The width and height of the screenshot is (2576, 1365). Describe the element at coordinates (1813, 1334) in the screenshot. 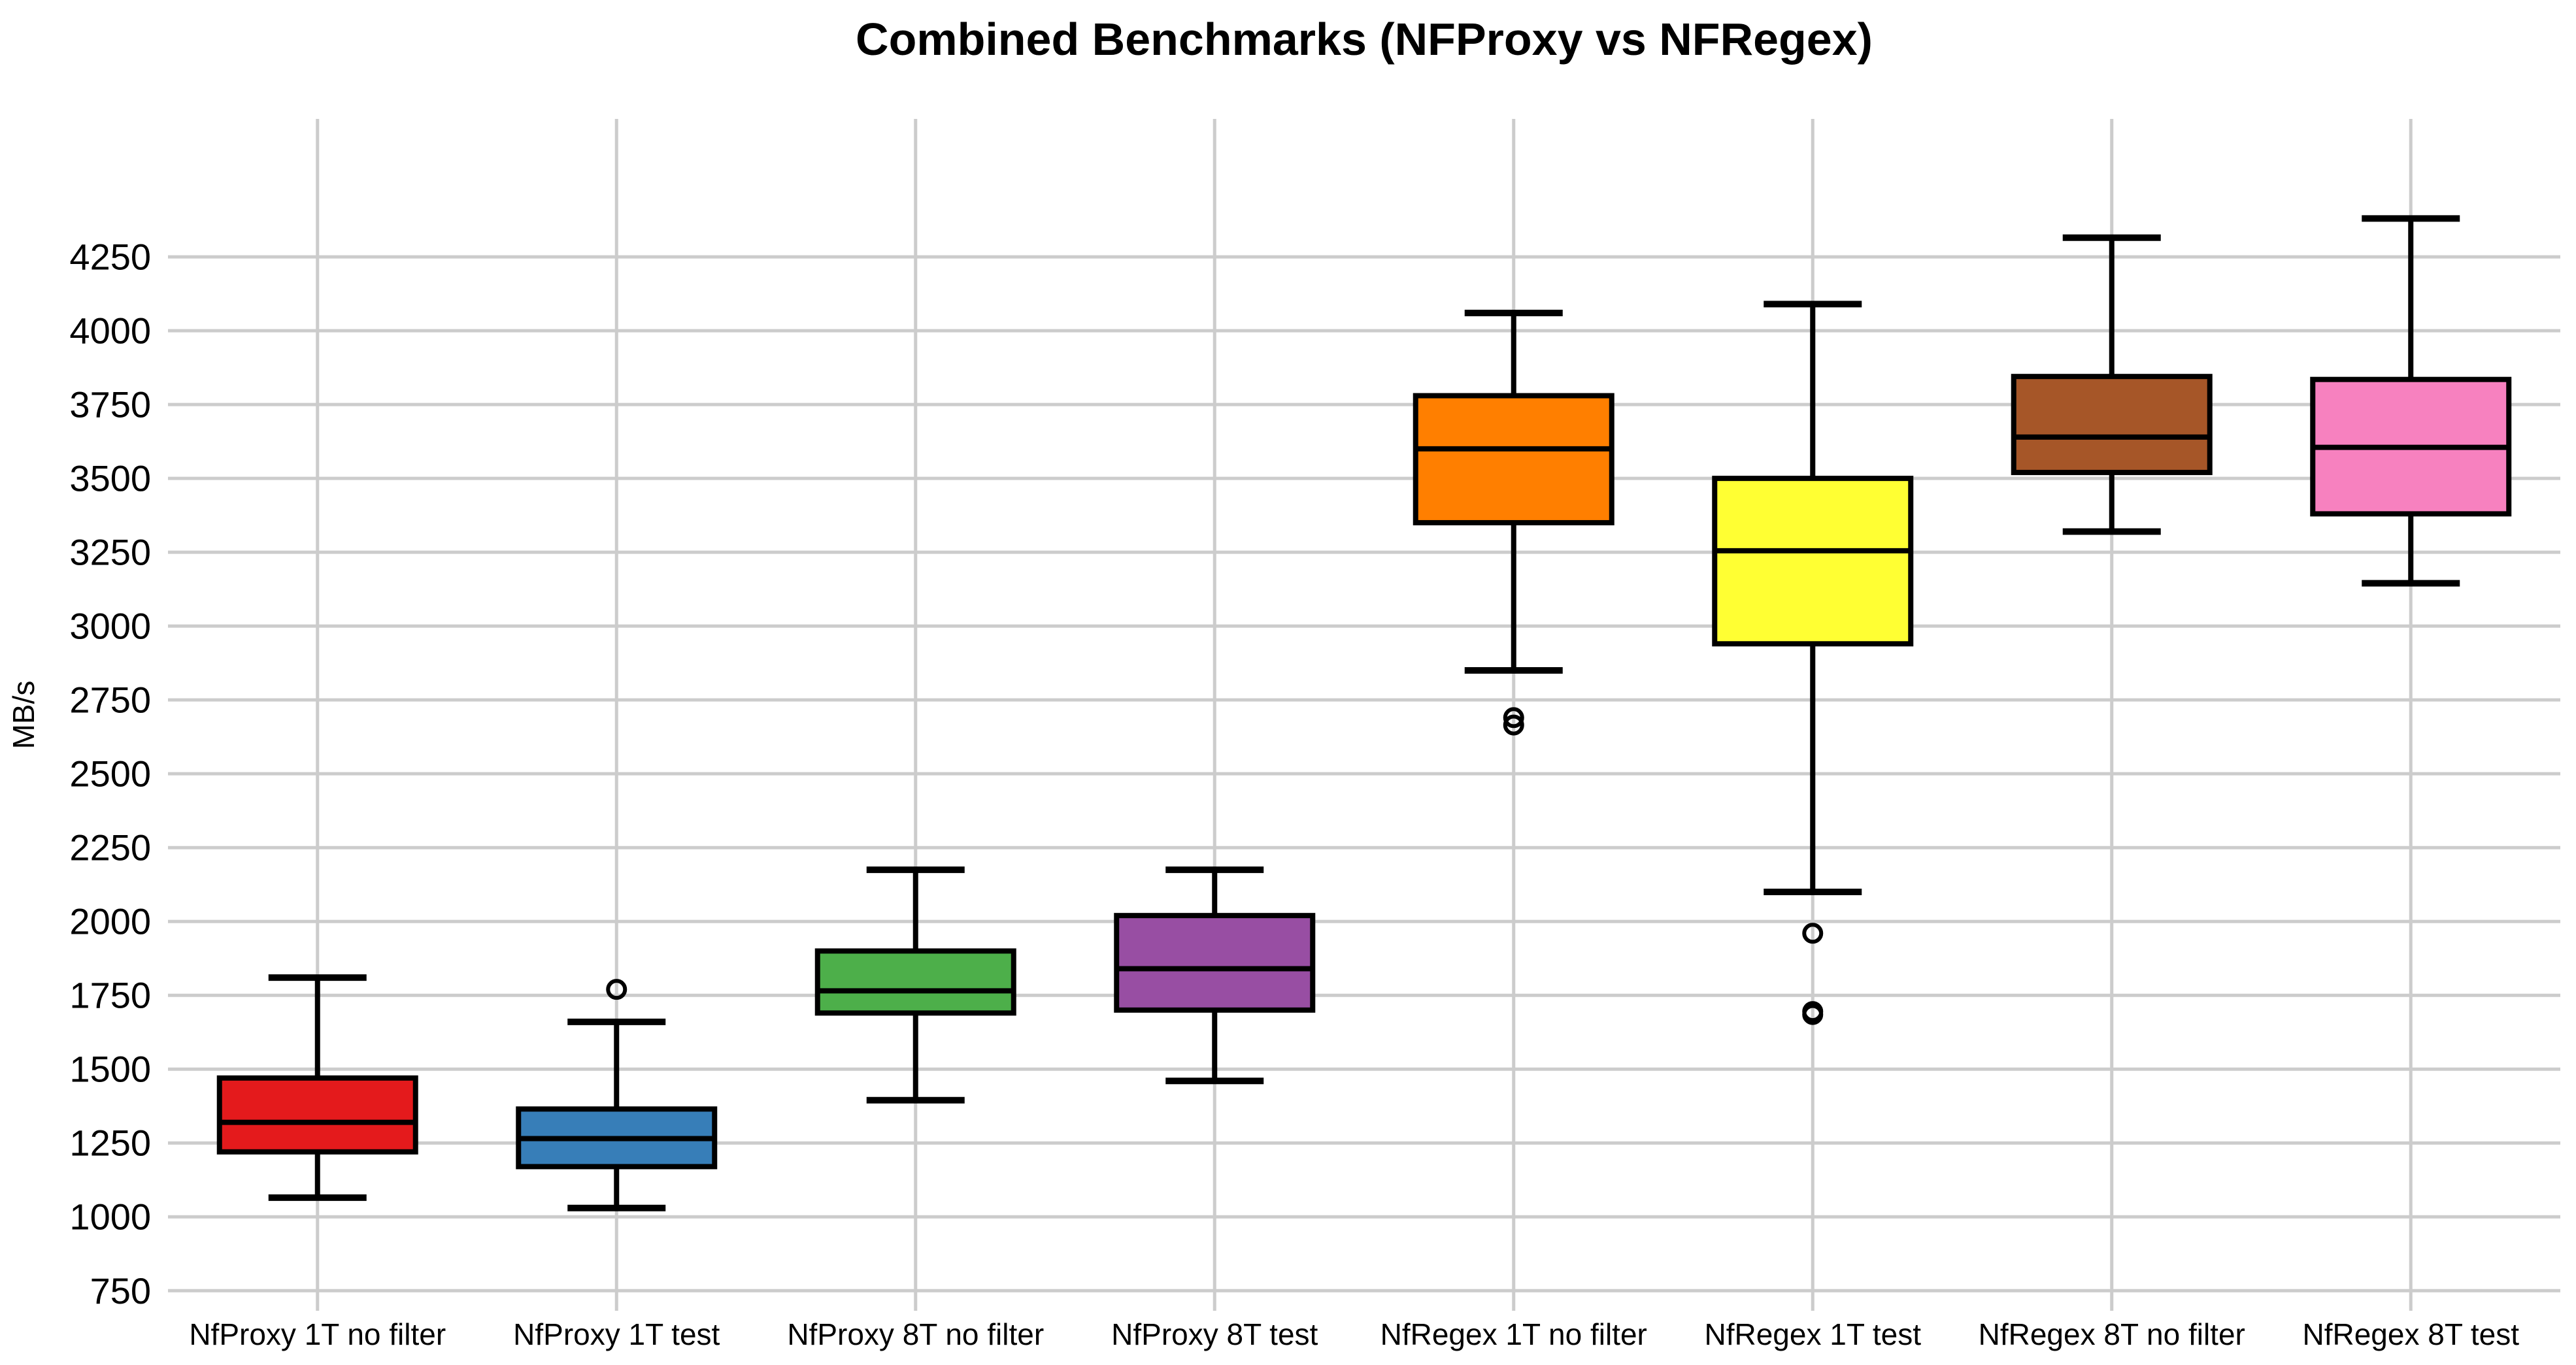

I see `x-tick-label: NfRegex 1T test` at that location.